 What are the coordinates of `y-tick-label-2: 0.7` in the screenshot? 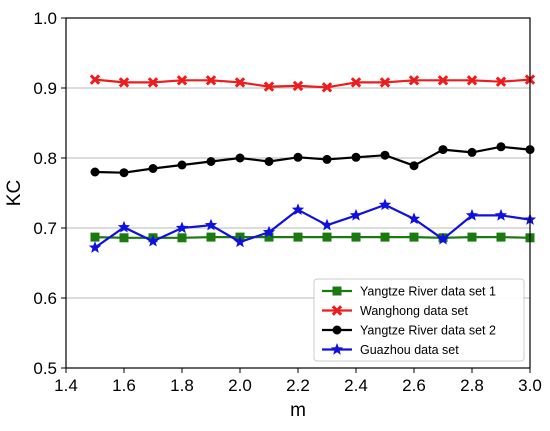 It's located at (45, 228).